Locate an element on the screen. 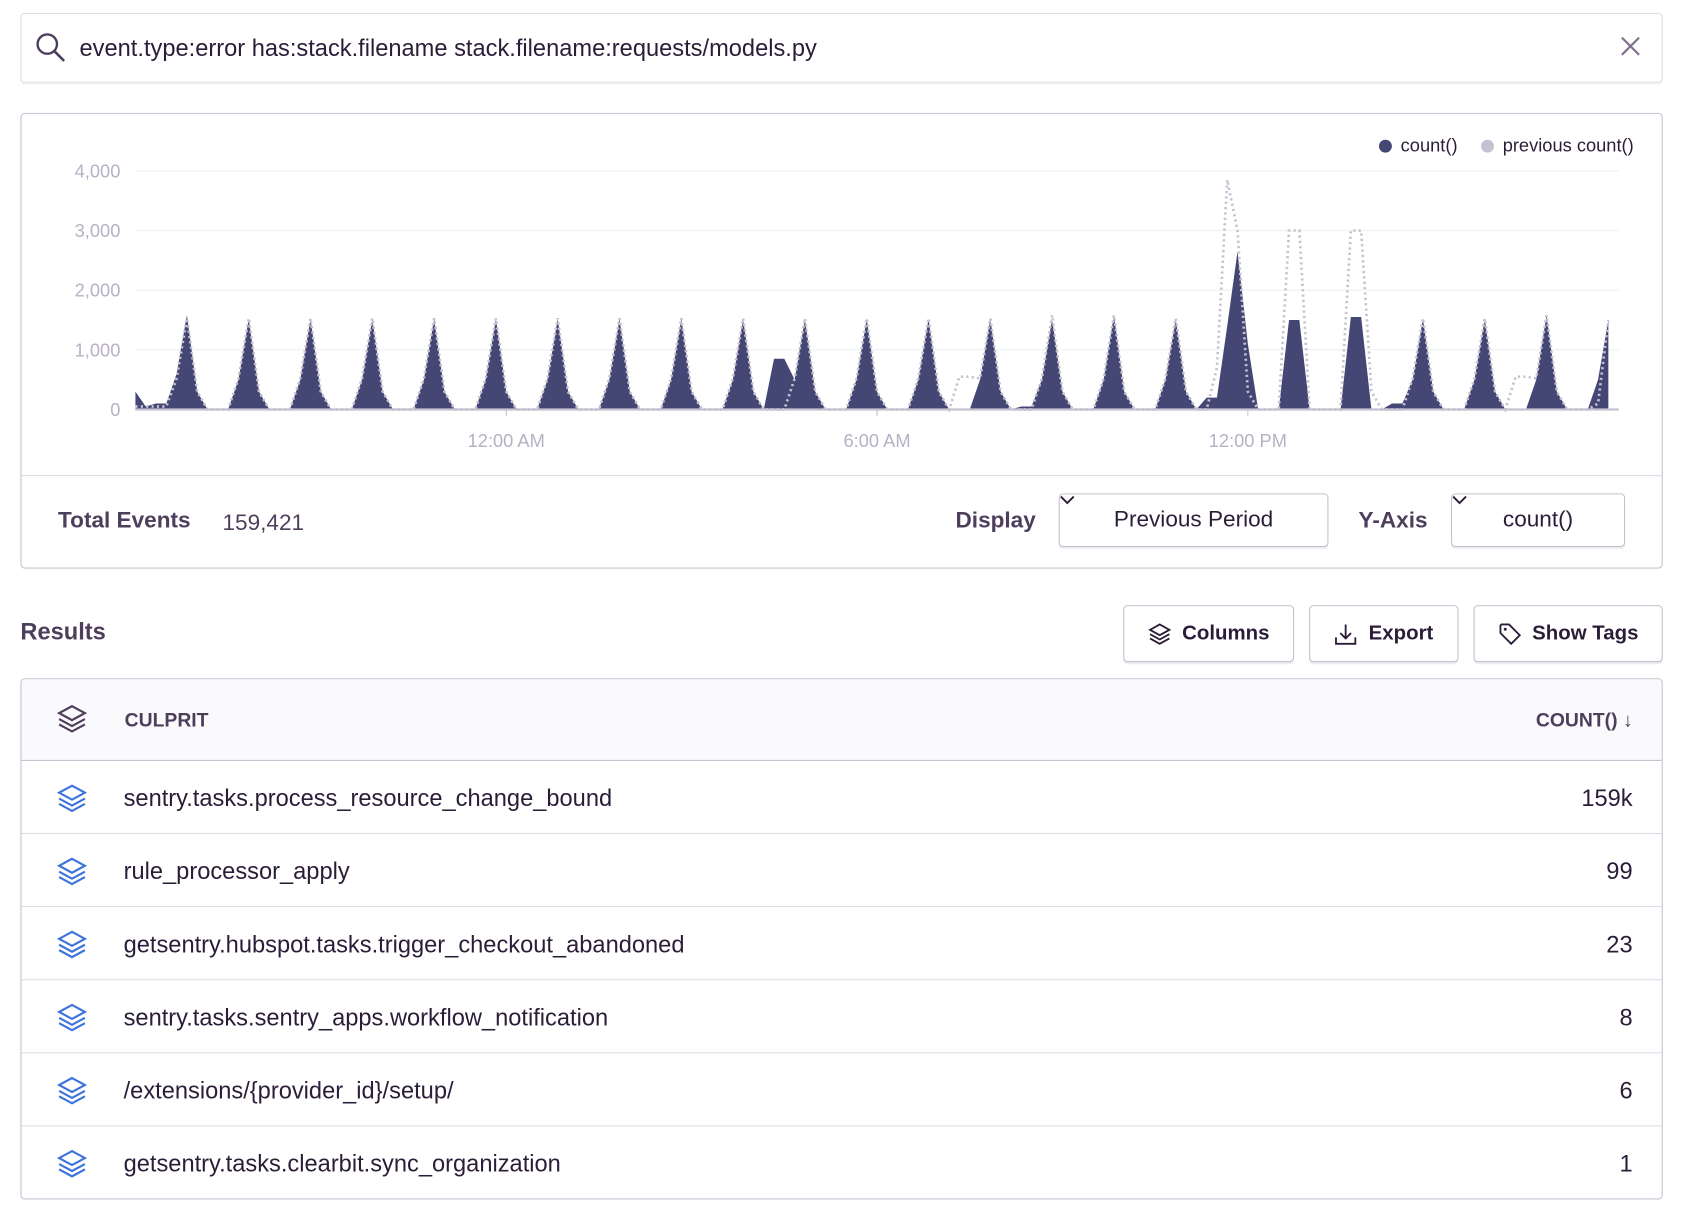  export-label: Export is located at coordinates (1401, 633).